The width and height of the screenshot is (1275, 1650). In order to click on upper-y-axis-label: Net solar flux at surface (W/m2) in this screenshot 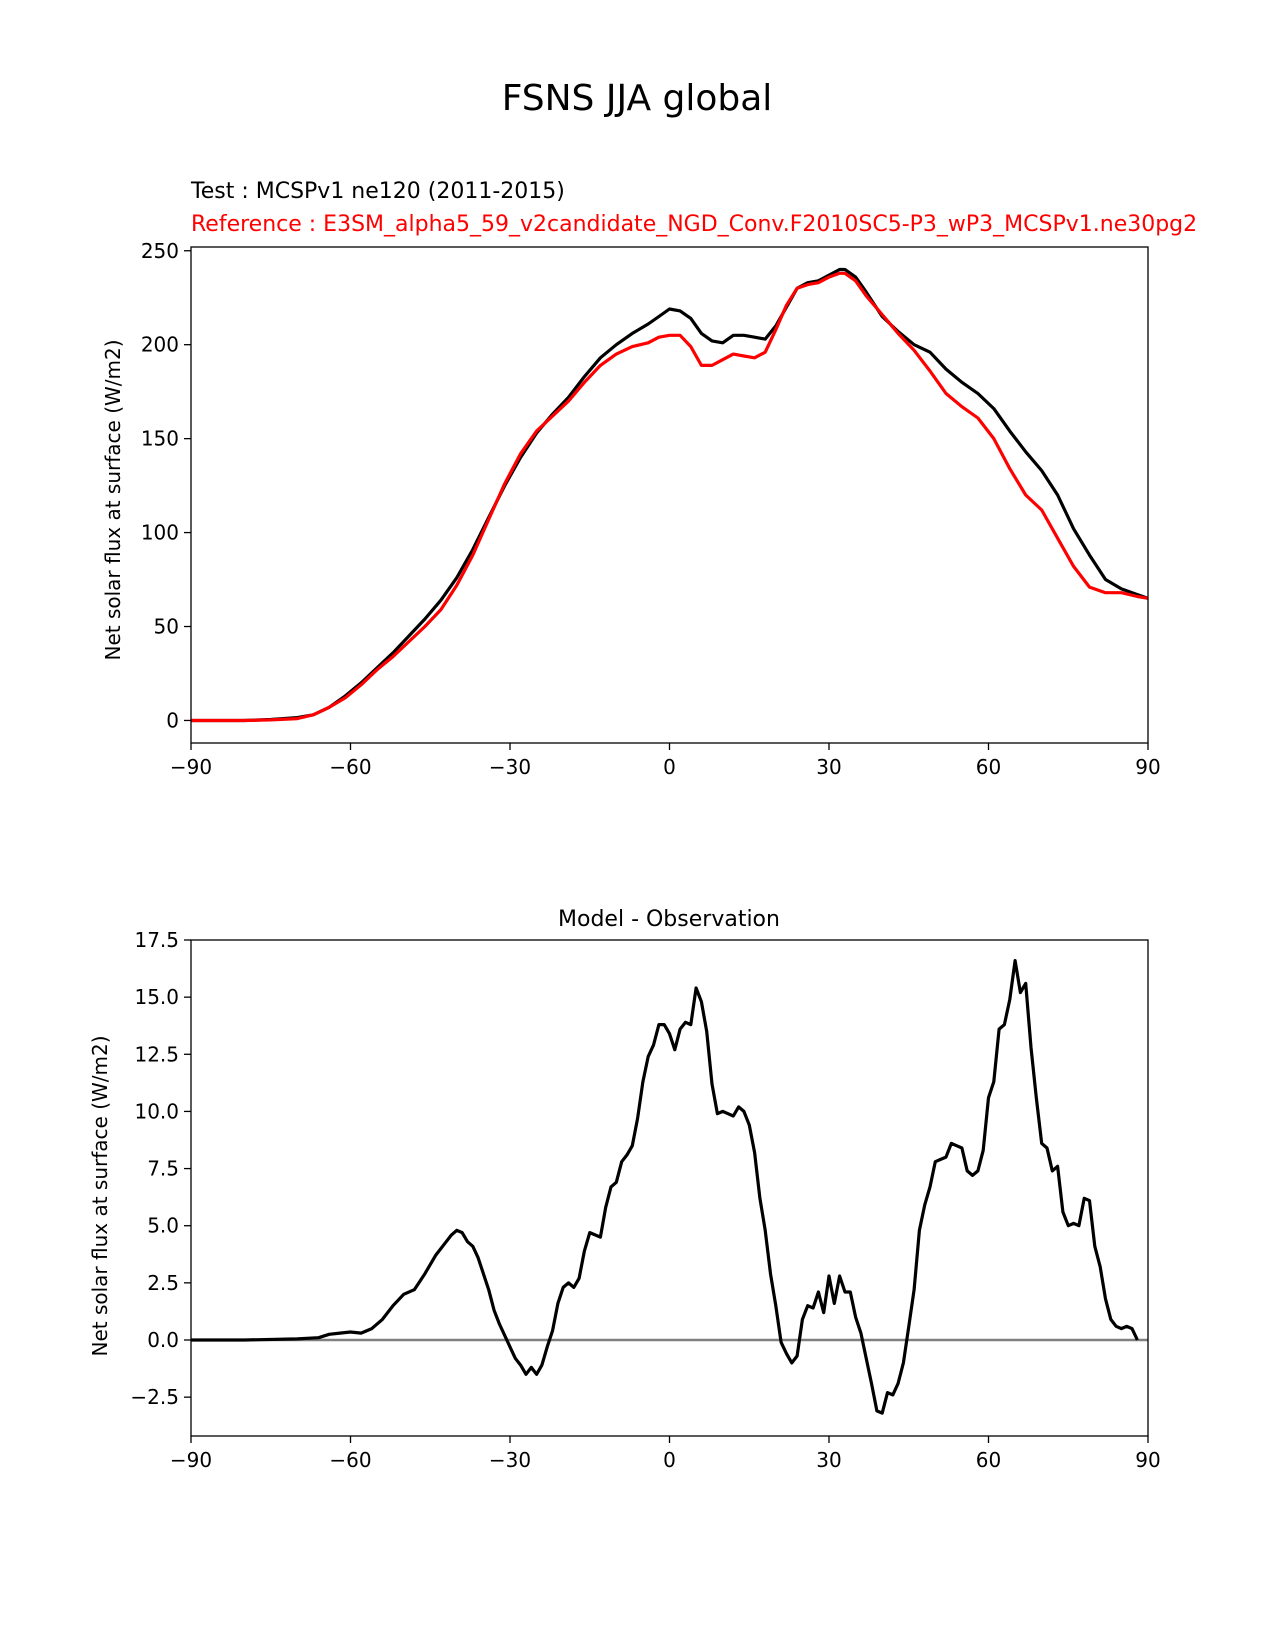, I will do `click(113, 499)`.